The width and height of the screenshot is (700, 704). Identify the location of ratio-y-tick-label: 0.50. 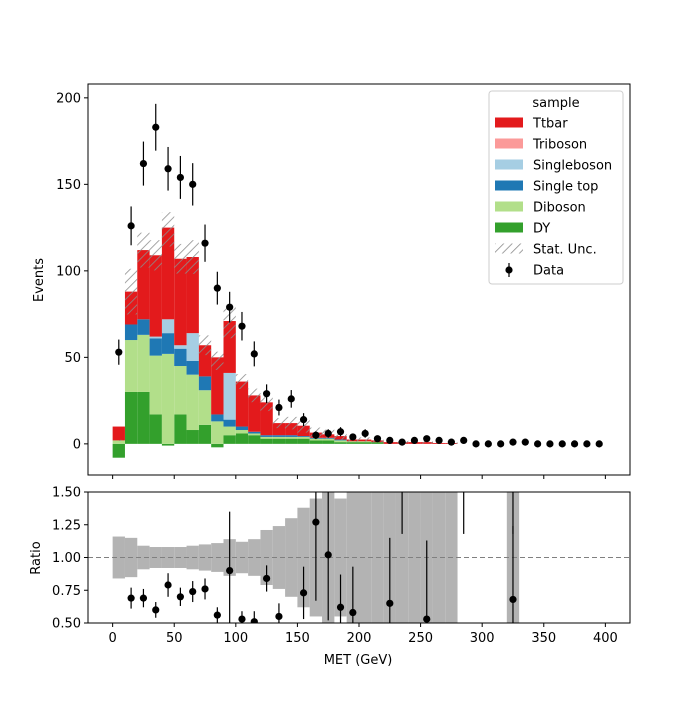
(66, 624).